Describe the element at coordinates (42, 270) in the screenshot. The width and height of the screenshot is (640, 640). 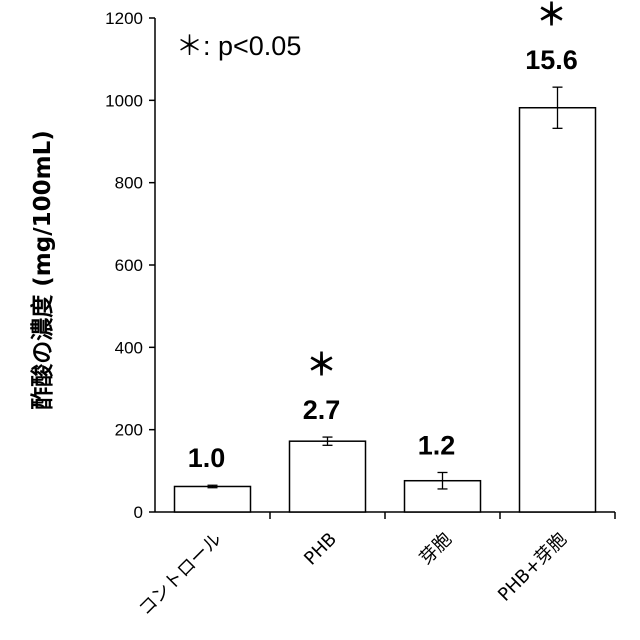
I see `y-axis-label: 酢酸の濃度 (mg/100mL)` at that location.